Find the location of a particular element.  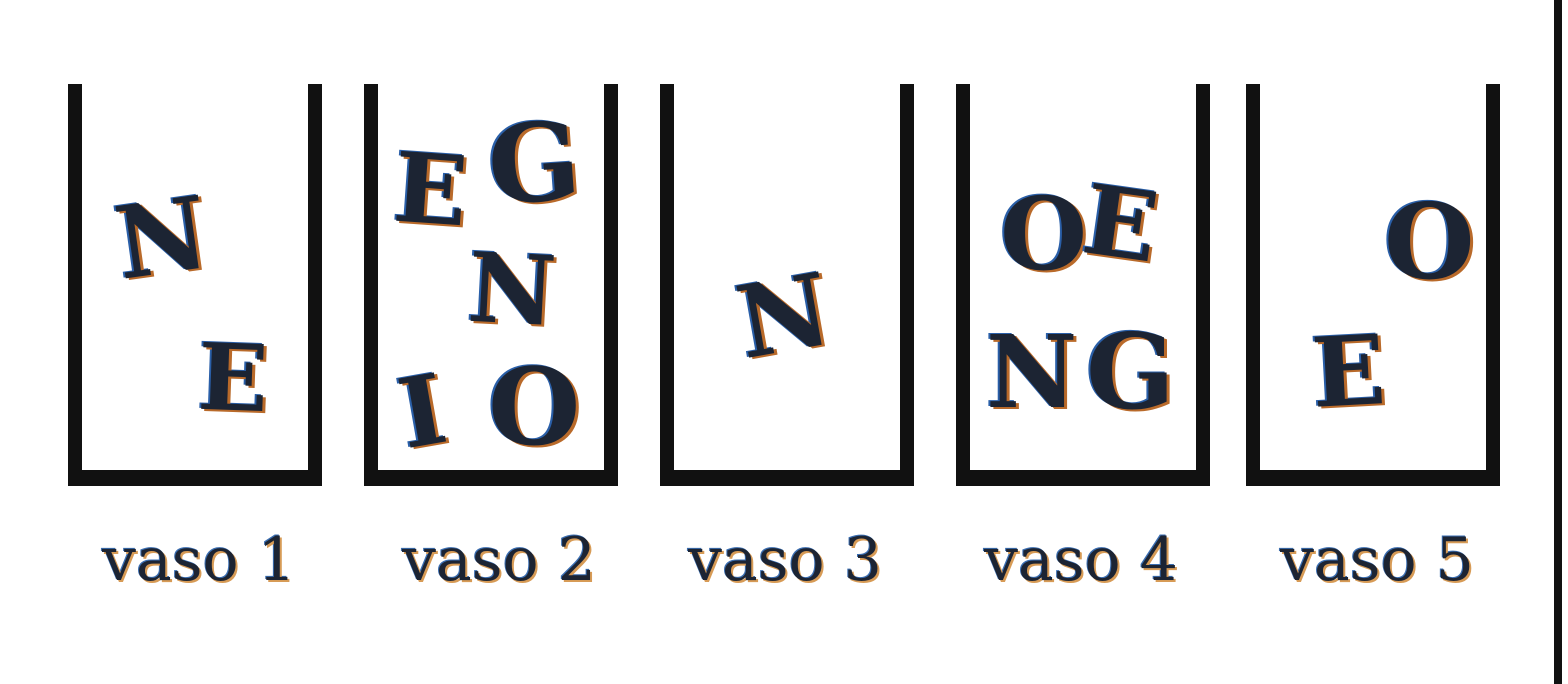

vase-4-label: vaso 4 is located at coordinates (1081, 560).